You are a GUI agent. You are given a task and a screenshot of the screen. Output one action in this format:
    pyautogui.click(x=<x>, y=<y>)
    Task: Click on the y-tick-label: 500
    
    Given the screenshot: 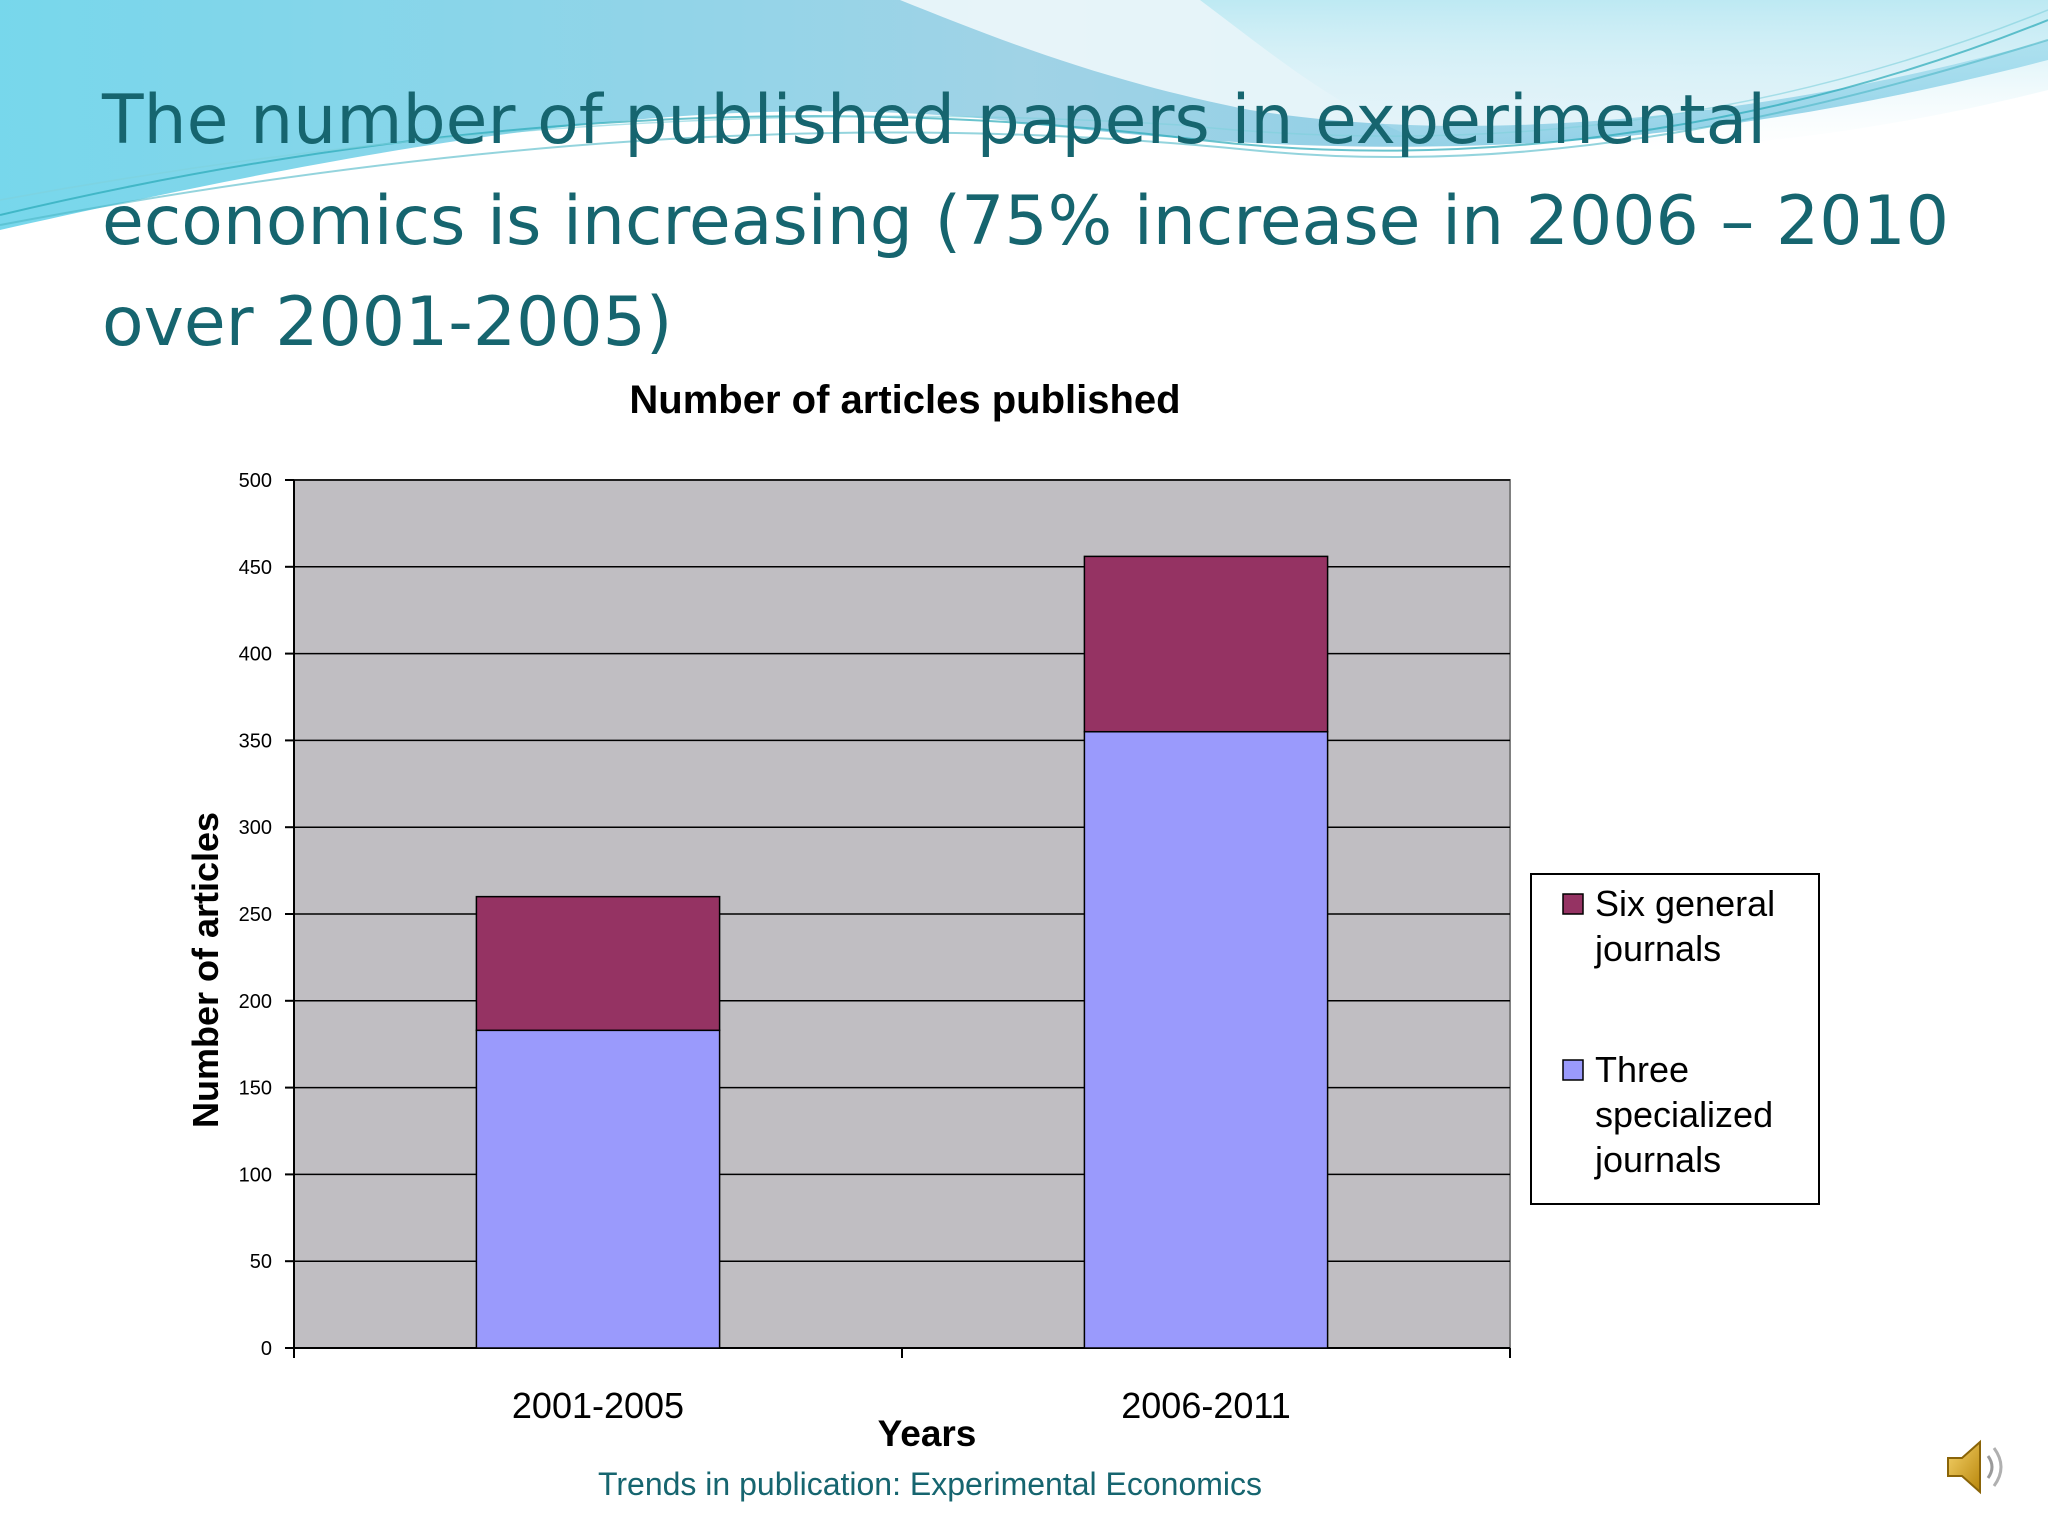 What is the action you would take?
    pyautogui.click(x=255, y=481)
    